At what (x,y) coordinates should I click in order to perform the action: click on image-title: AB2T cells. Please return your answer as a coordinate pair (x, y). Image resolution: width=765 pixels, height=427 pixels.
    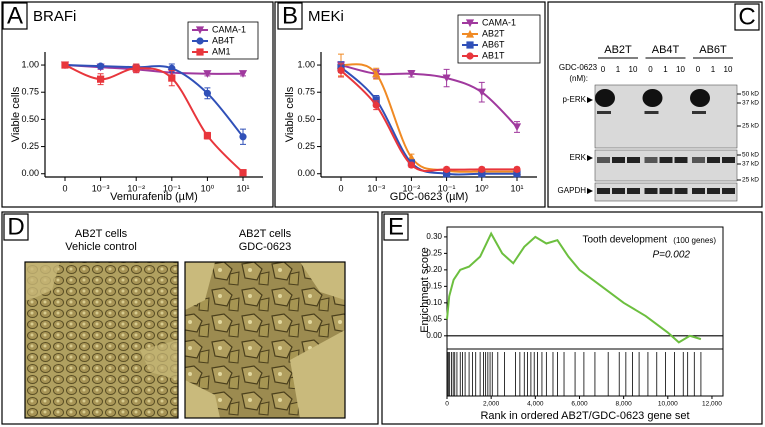
    Looking at the image, I should click on (265, 234).